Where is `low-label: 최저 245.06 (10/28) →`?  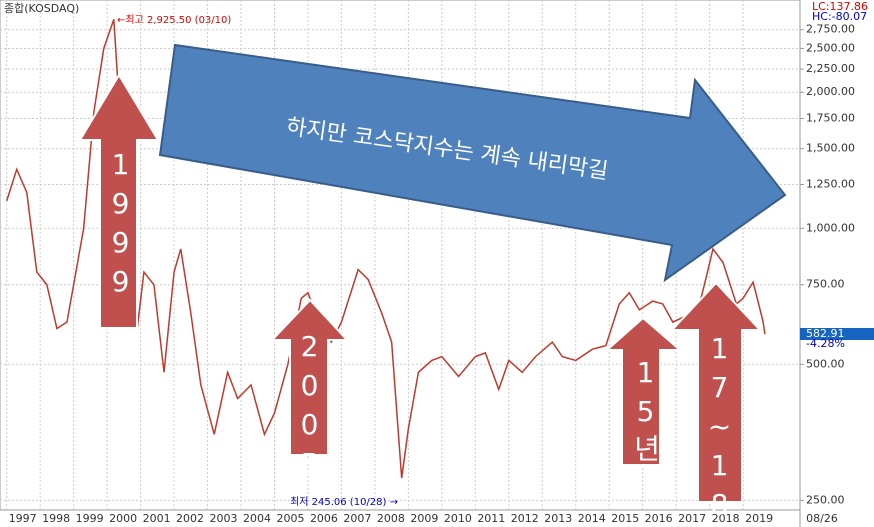
low-label: 최저 245.06 (10/28) → is located at coordinates (344, 502).